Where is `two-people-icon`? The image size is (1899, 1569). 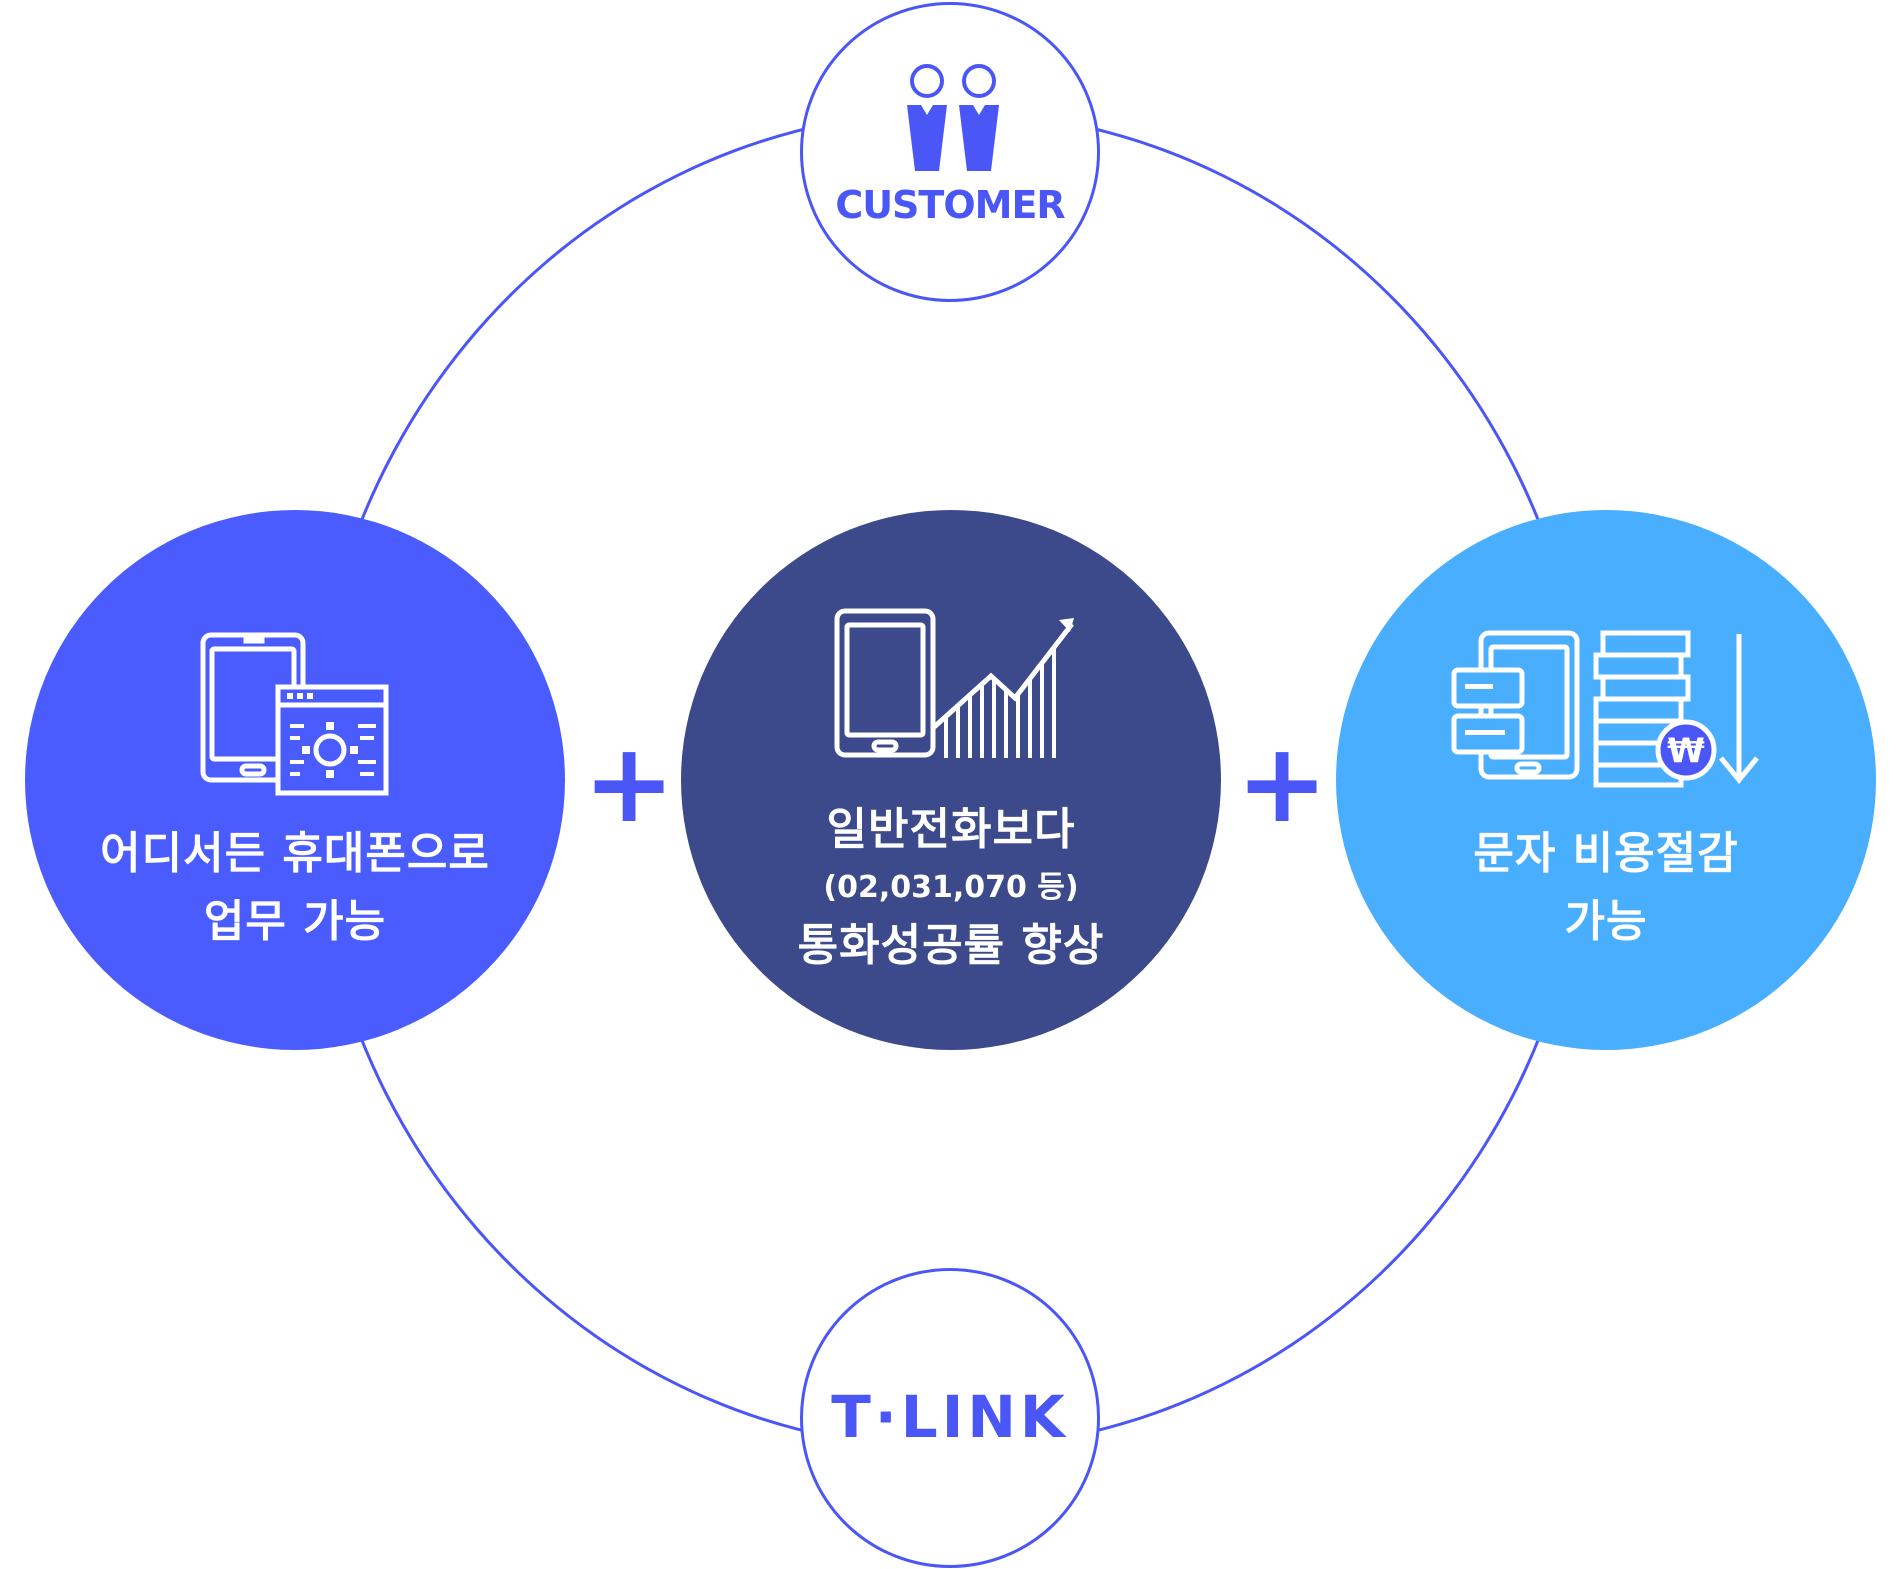
two-people-icon is located at coordinates (953, 117).